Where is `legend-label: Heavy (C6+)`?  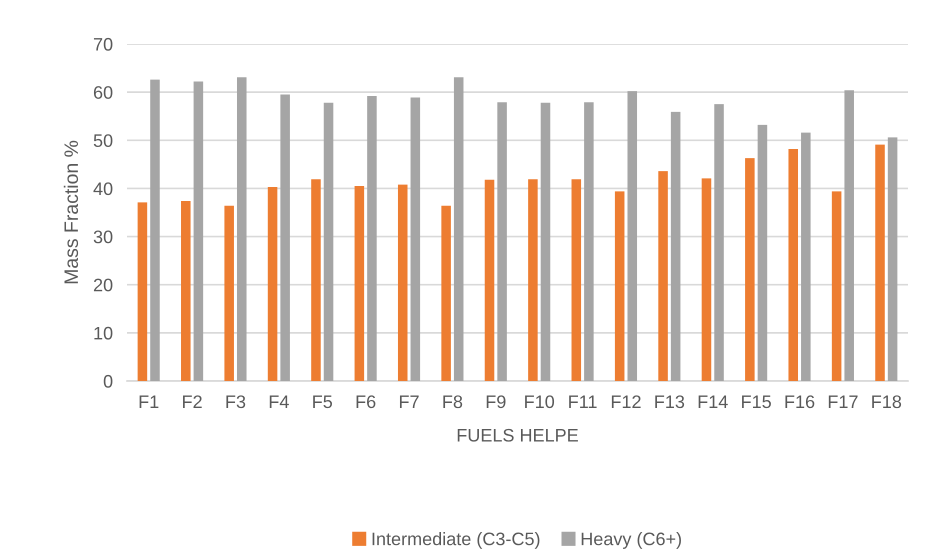 legend-label: Heavy (C6+) is located at coordinates (631, 540).